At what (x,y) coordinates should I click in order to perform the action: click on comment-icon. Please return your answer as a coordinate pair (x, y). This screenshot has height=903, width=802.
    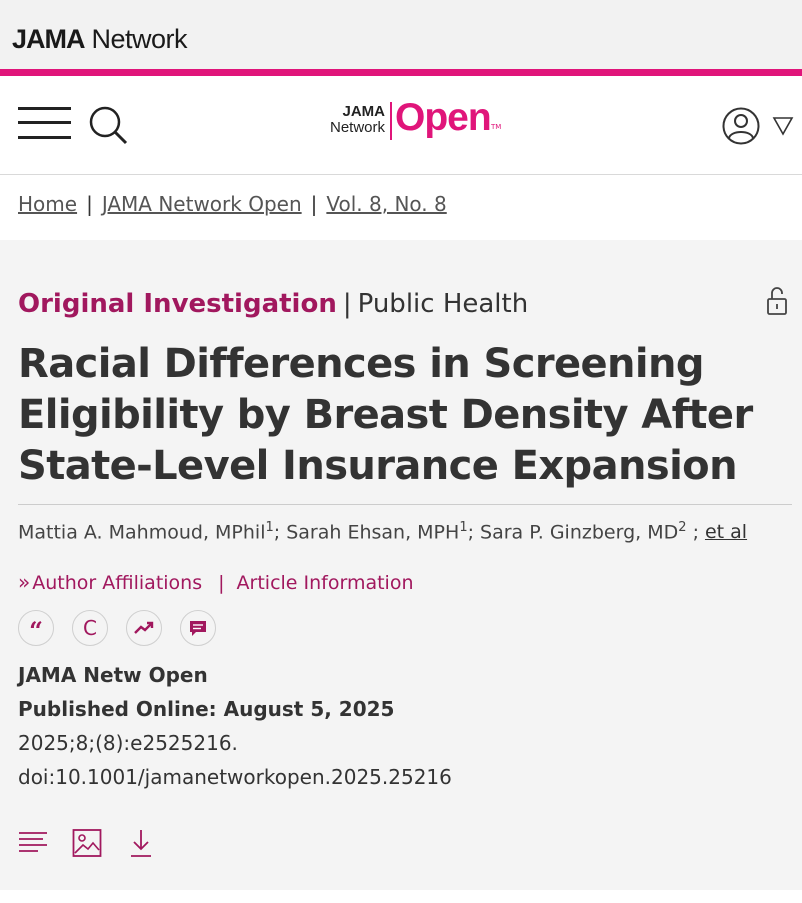
    Looking at the image, I should click on (198, 628).